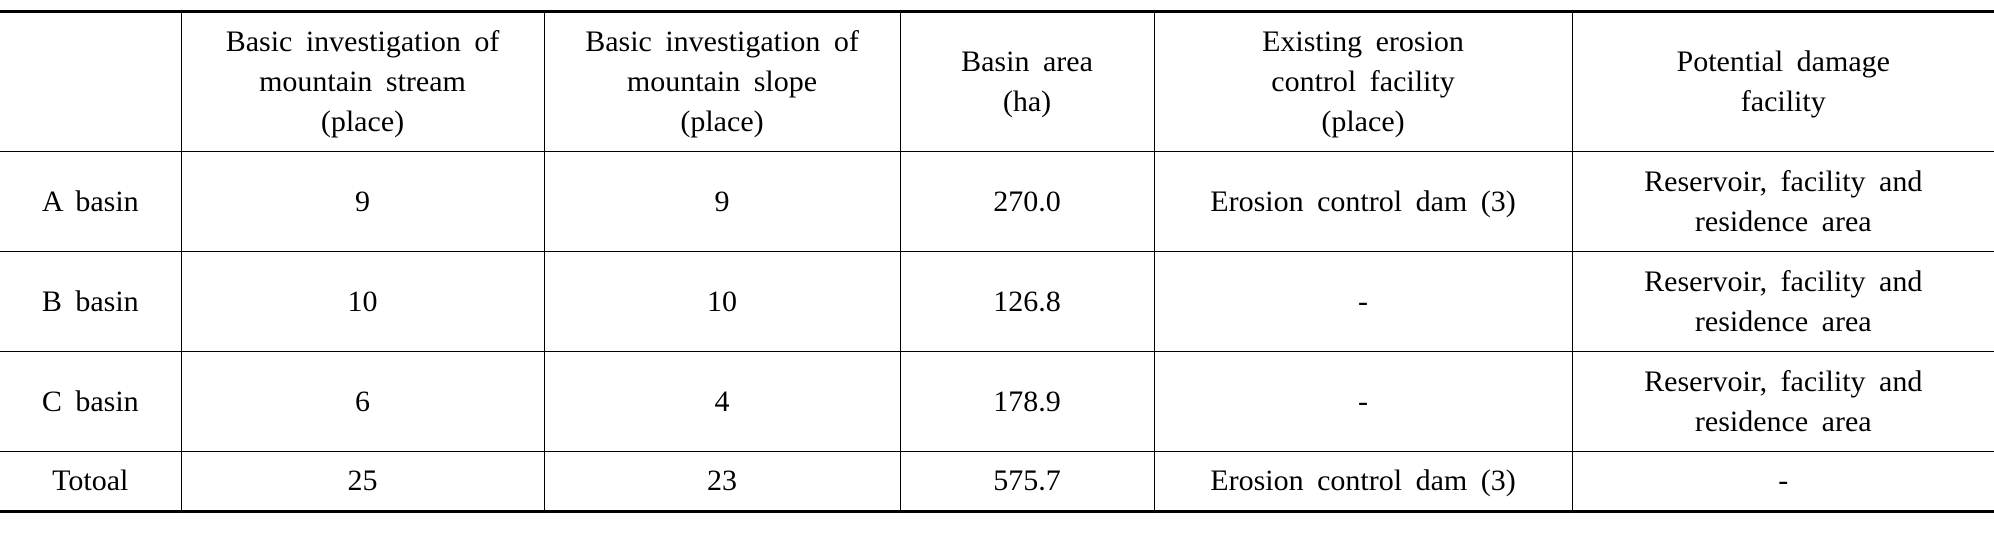 The image size is (1994, 536). I want to click on row-label: B basin, so click(91, 301).